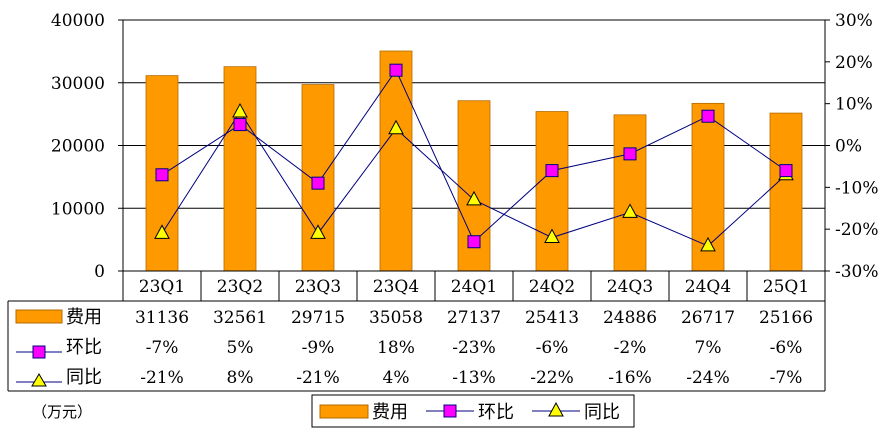 This screenshot has width=894, height=436. What do you see at coordinates (848, 147) in the screenshot?
I see `y-right-tick-label: 0%` at bounding box center [848, 147].